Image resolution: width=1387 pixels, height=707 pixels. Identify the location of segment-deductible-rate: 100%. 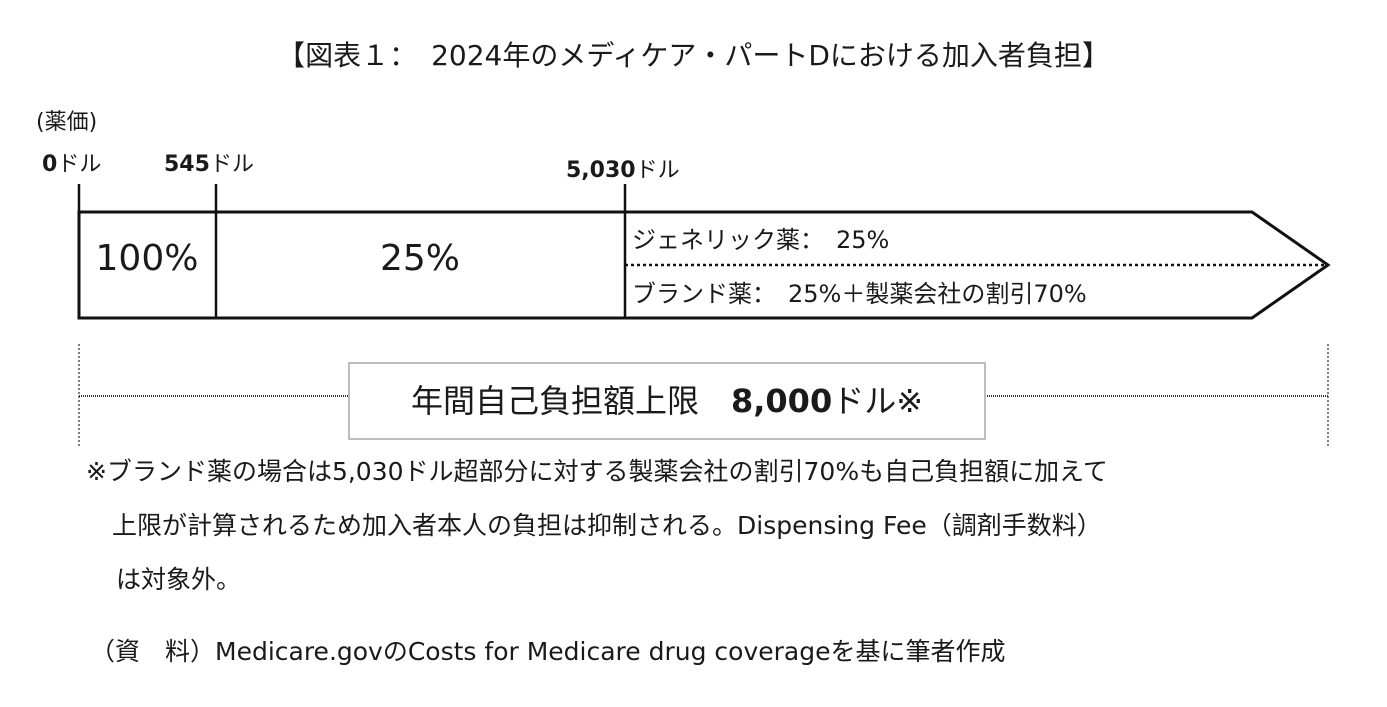
(147, 258).